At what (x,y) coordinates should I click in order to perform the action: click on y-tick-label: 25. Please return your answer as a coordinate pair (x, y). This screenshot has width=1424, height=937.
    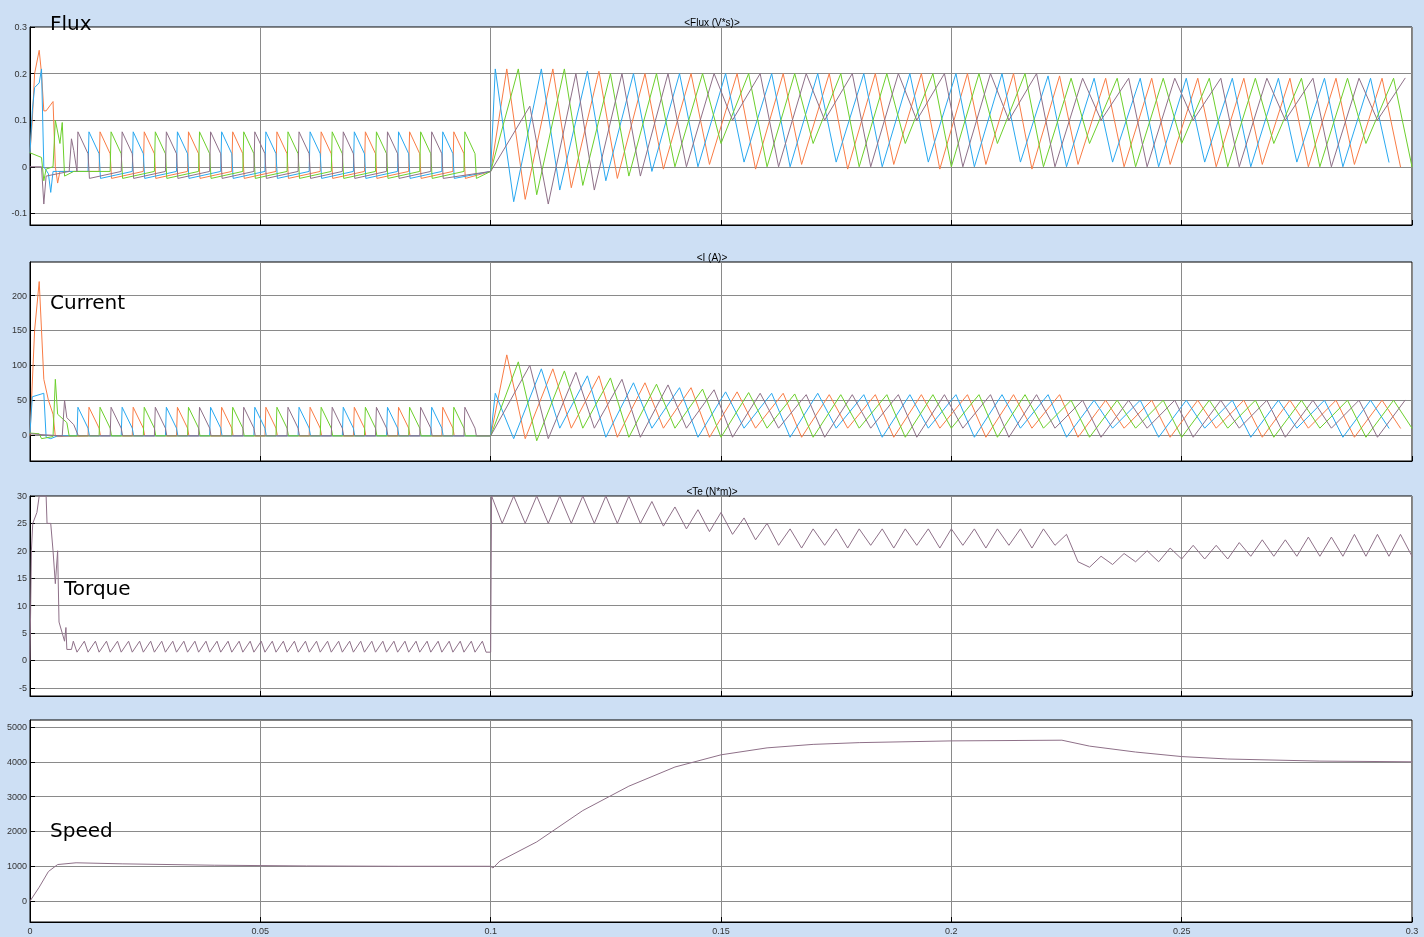
    Looking at the image, I should click on (21, 523).